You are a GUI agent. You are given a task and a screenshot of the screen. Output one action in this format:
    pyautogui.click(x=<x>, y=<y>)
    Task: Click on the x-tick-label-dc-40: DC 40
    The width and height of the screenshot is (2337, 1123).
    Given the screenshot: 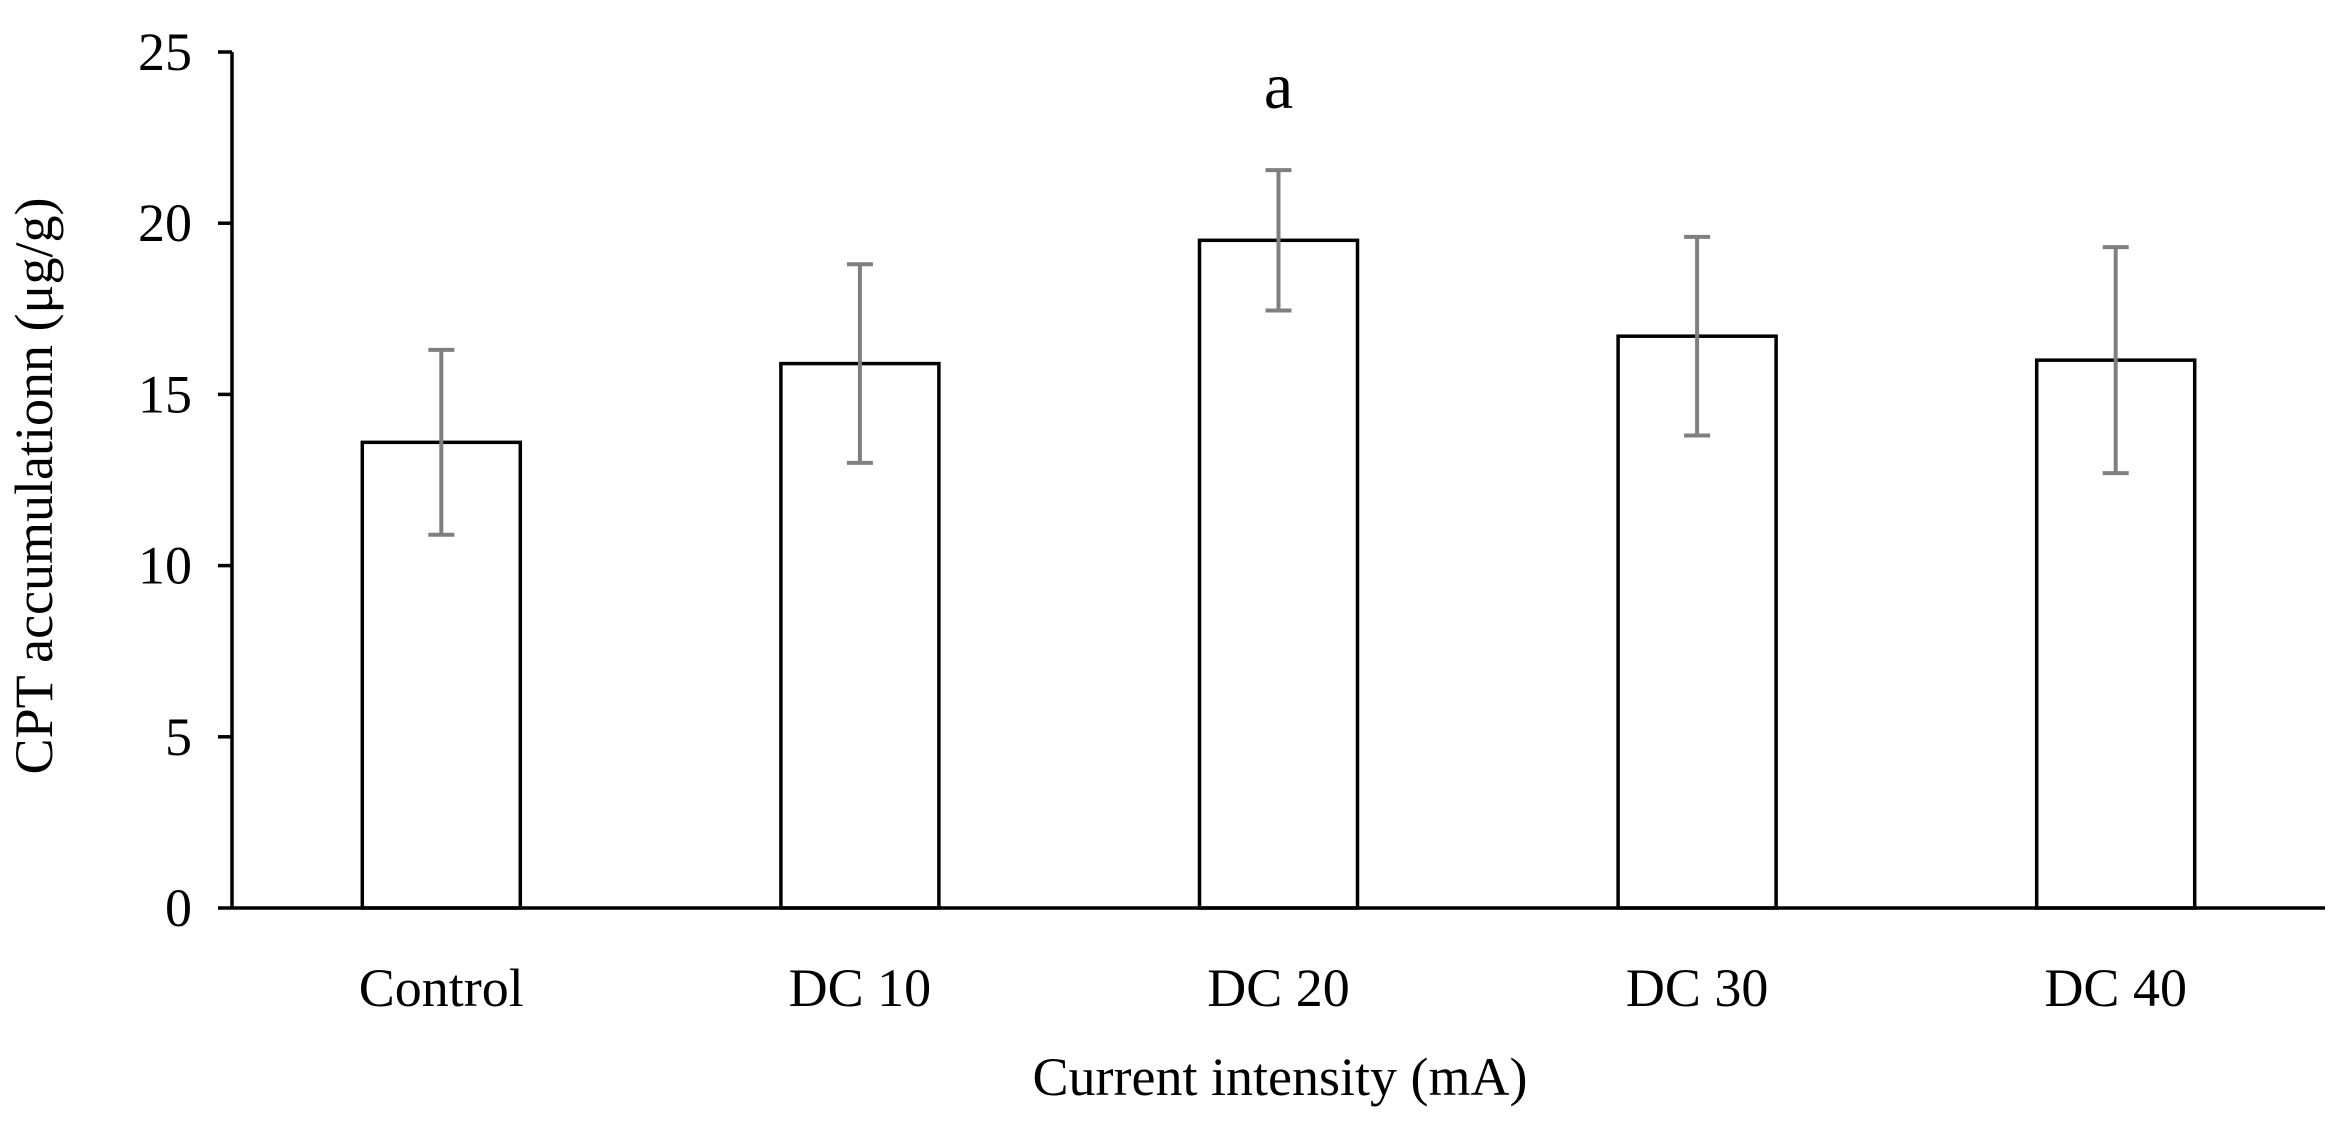 What is the action you would take?
    pyautogui.click(x=2115, y=988)
    